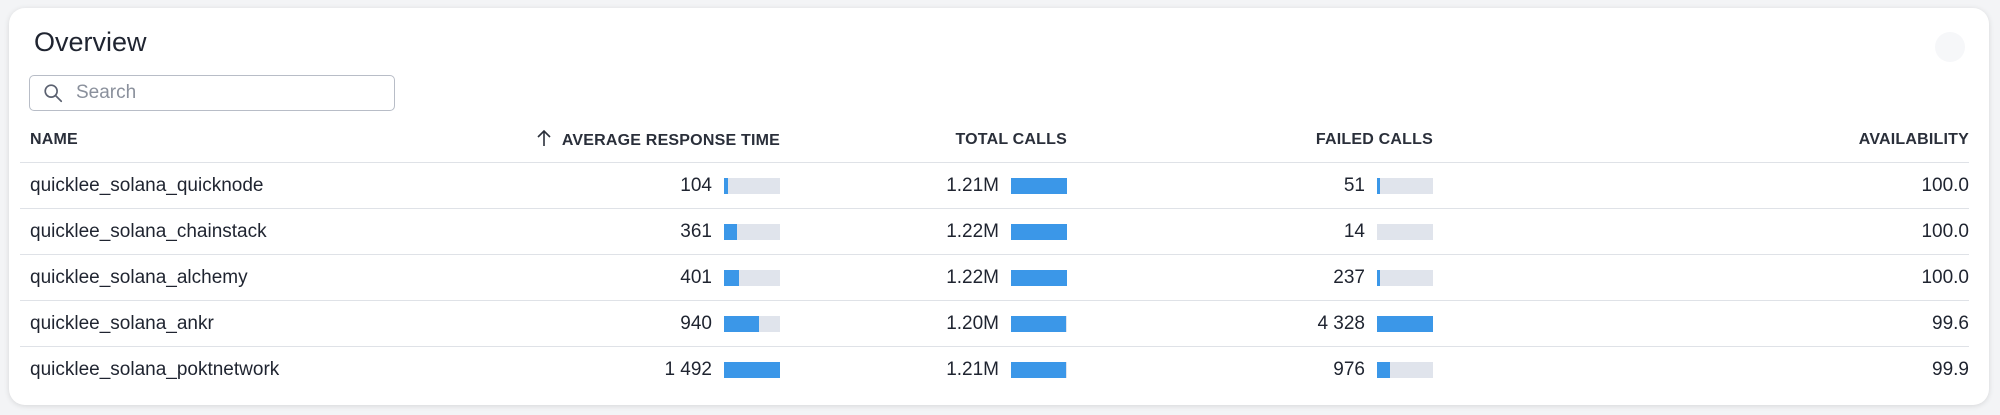 Image resolution: width=2000 pixels, height=415 pixels. What do you see at coordinates (1250, 140) in the screenshot?
I see `column-header-failed-calls: FAILED CALLS` at bounding box center [1250, 140].